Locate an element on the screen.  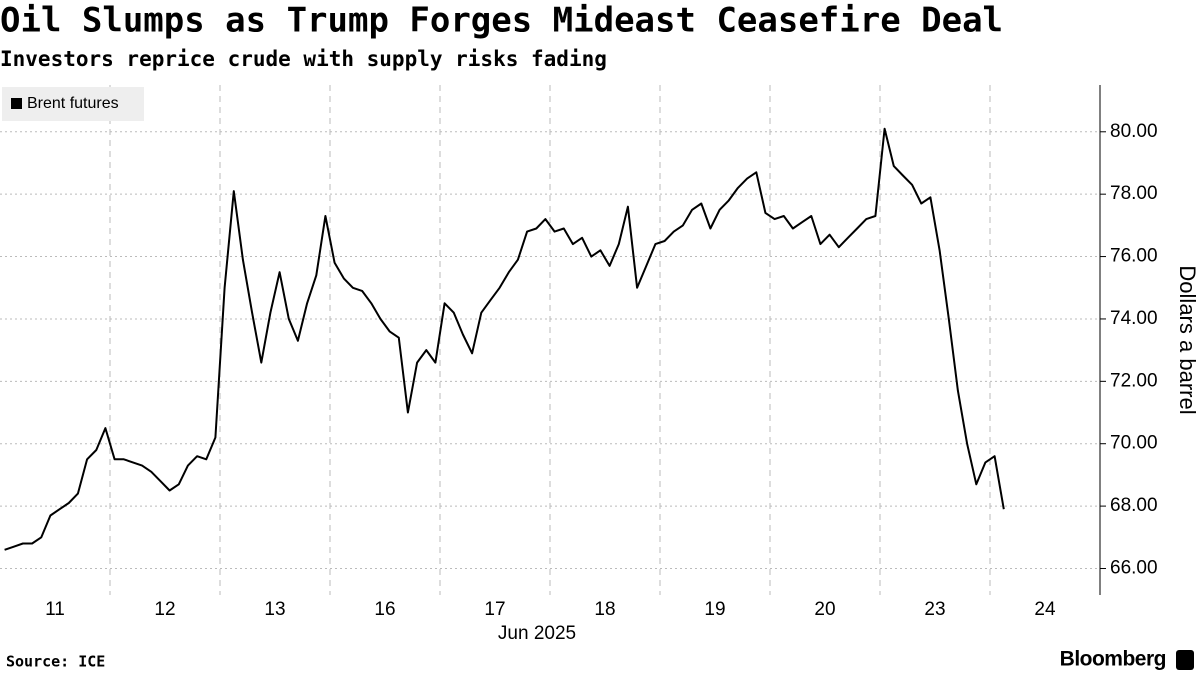
x-tick-label: 12 is located at coordinates (164, 609).